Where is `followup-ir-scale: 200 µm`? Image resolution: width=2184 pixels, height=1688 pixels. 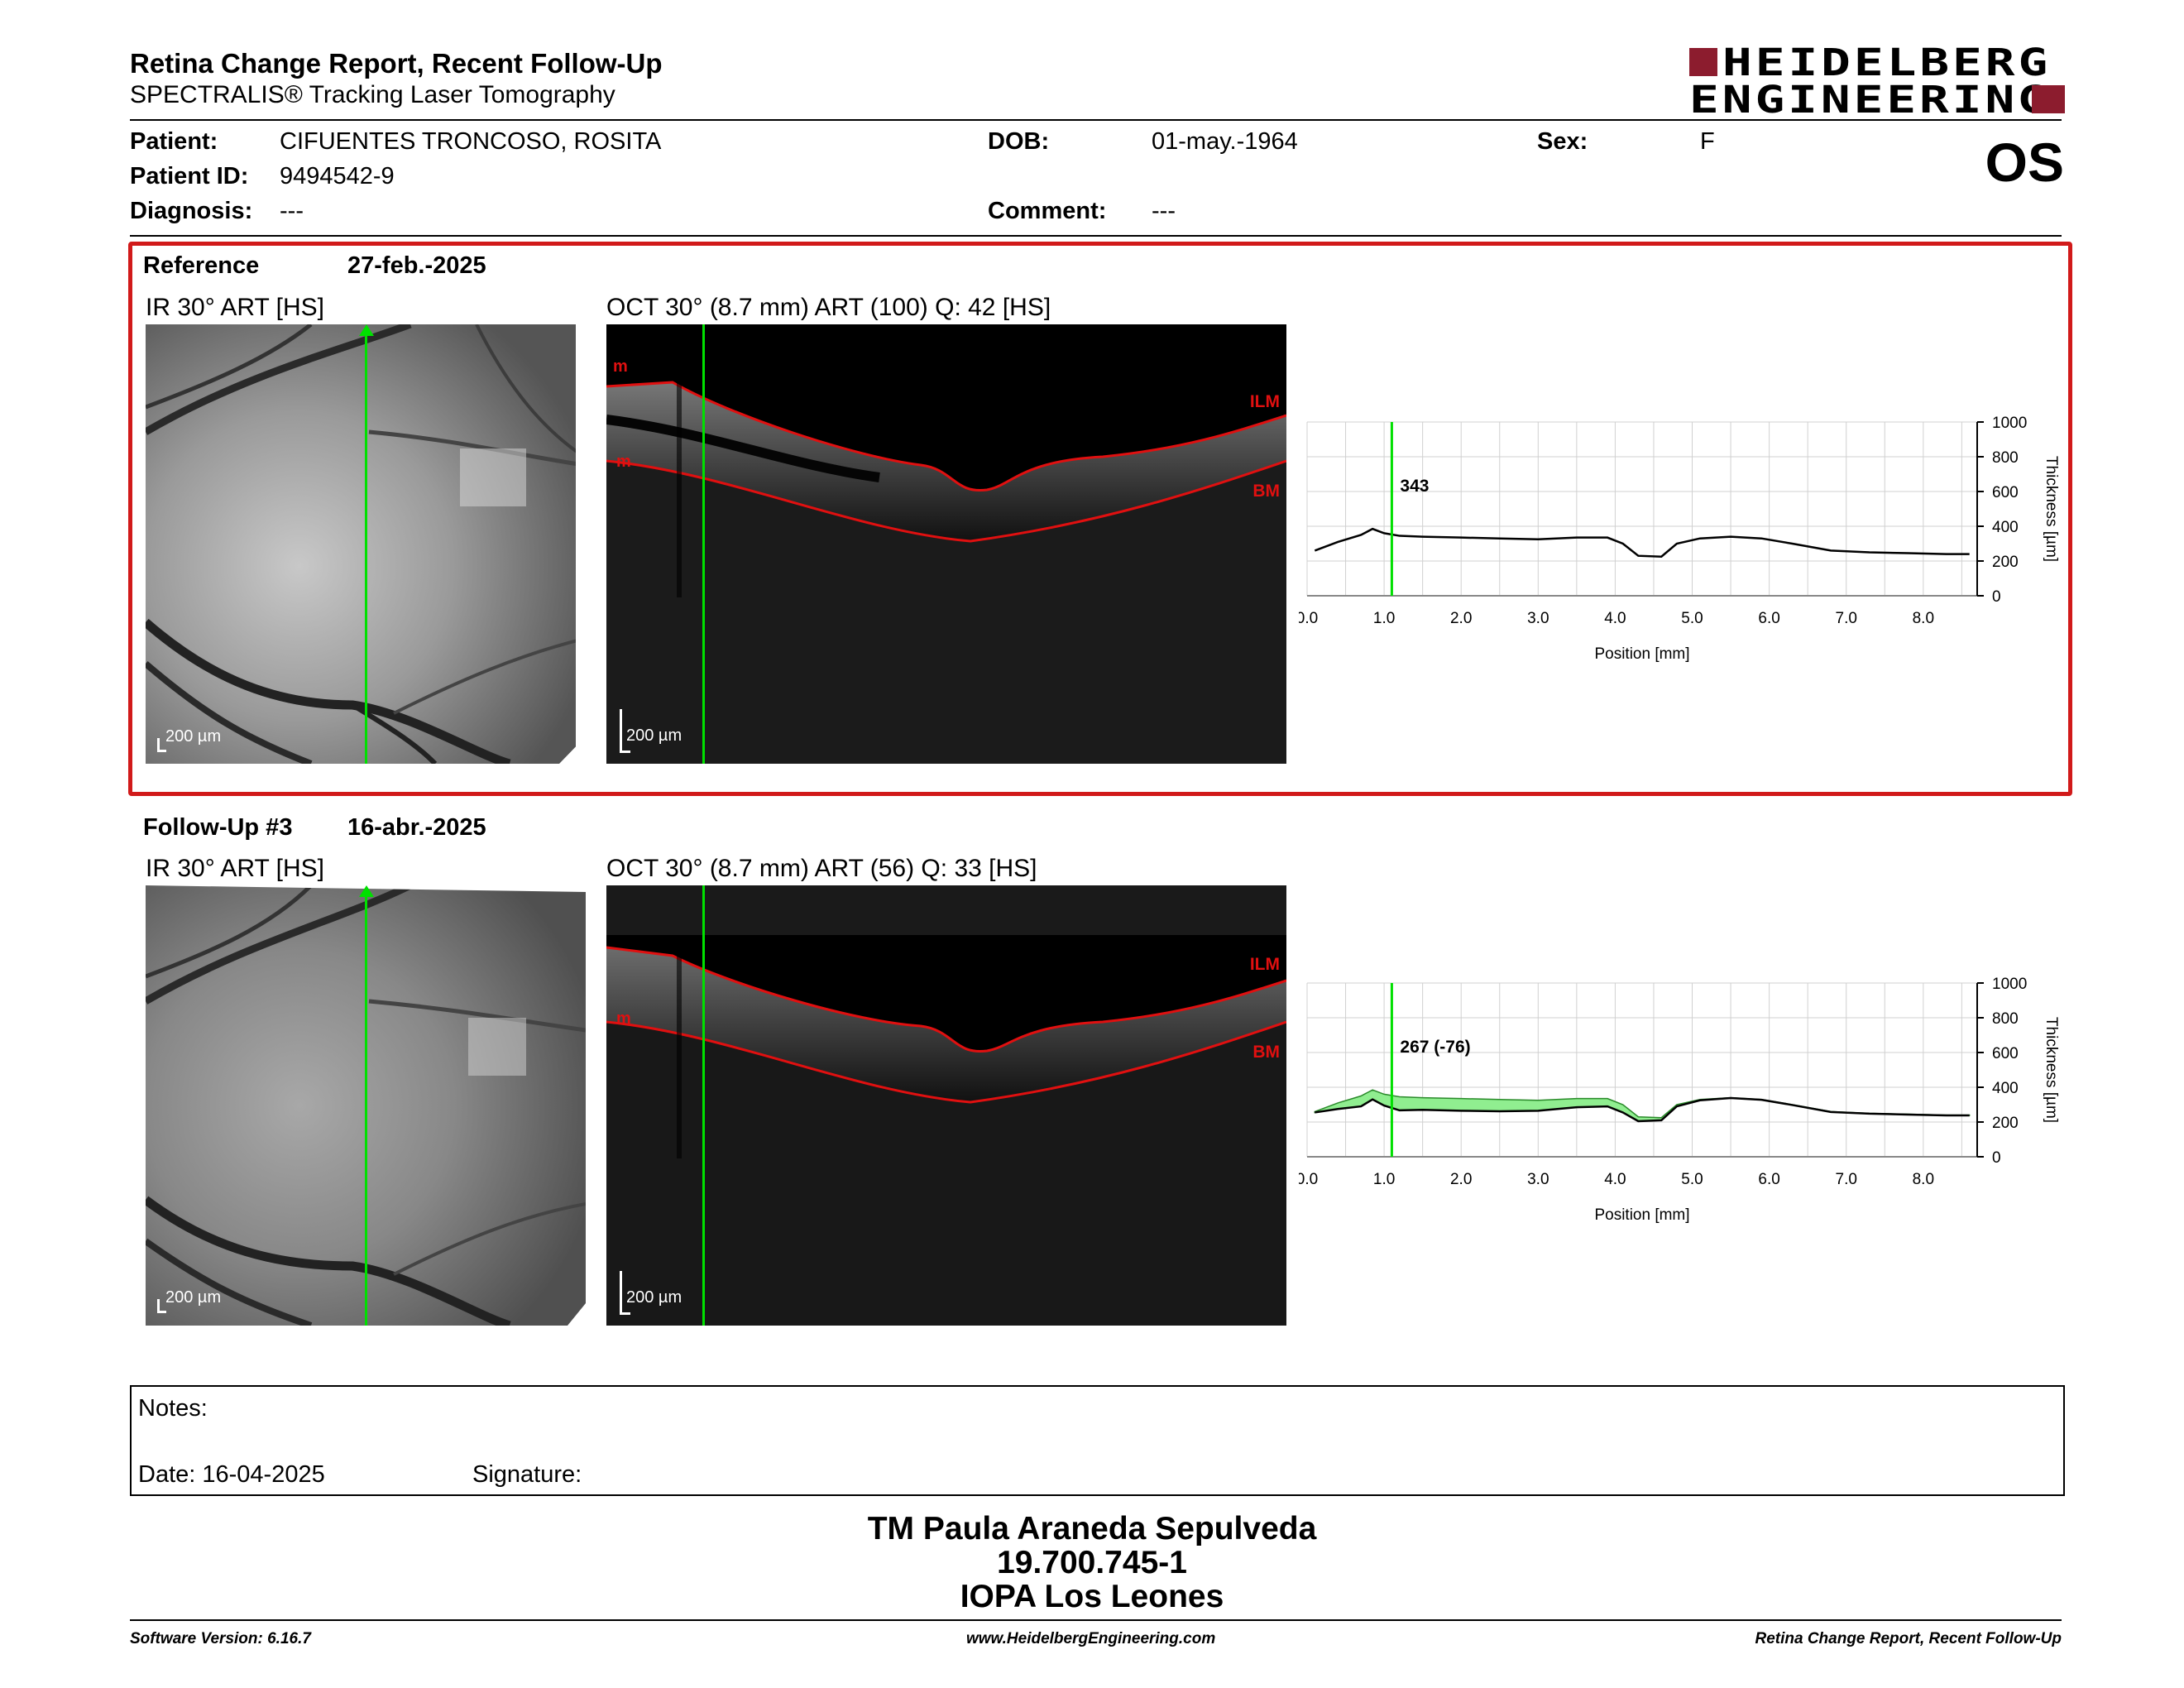 followup-ir-scale: 200 µm is located at coordinates (193, 1297).